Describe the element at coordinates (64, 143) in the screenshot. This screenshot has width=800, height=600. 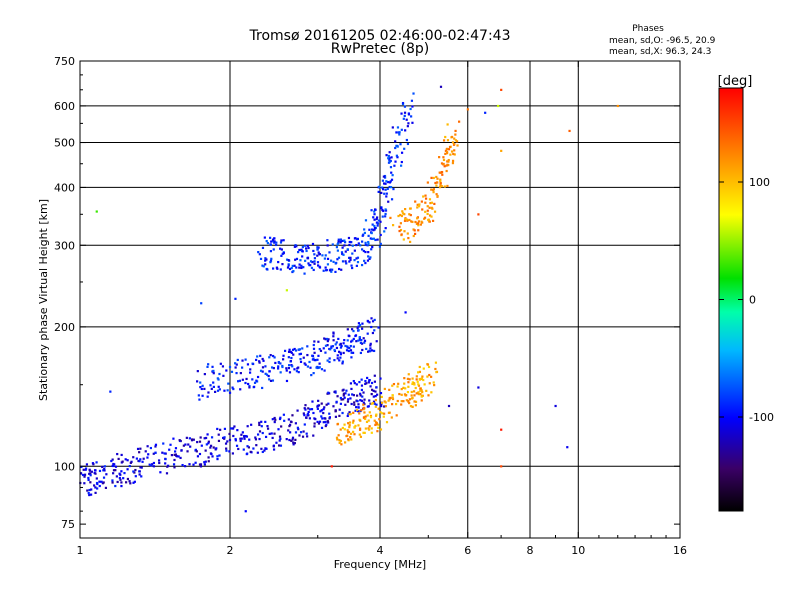
I see `y-tick-label: 500` at that location.